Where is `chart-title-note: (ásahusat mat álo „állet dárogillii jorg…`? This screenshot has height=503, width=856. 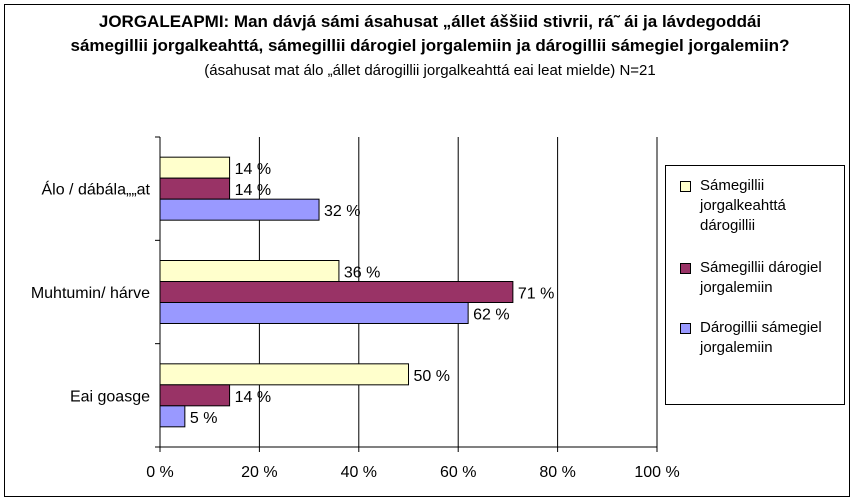
chart-title-note: (ásahusat mat álo „állet dárogillii jorg… is located at coordinates (430, 70).